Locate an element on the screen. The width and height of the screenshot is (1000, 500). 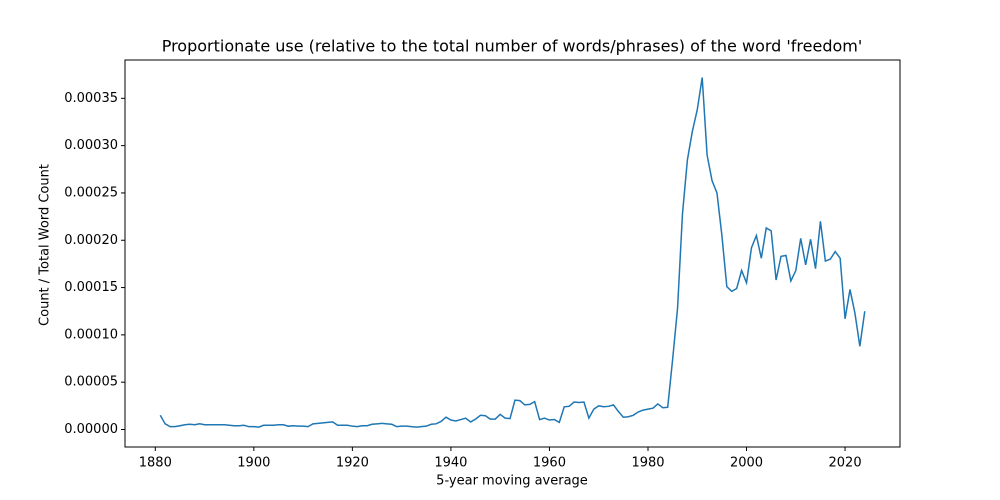
x-tick-label: 2000 is located at coordinates (746, 463).